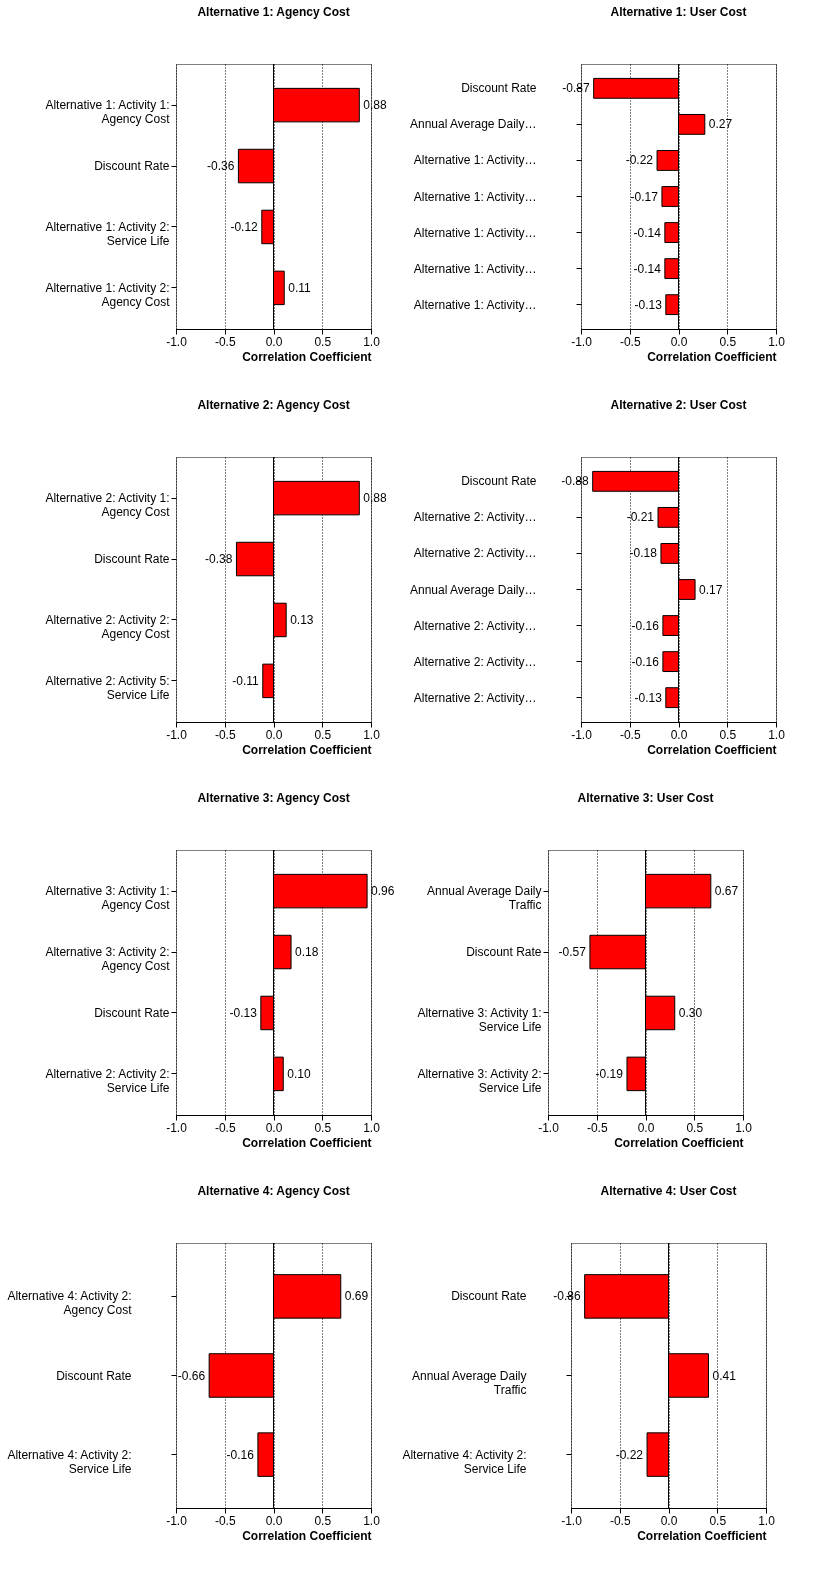  I want to click on chart-title: Alternative 3: User Cost, so click(645, 797).